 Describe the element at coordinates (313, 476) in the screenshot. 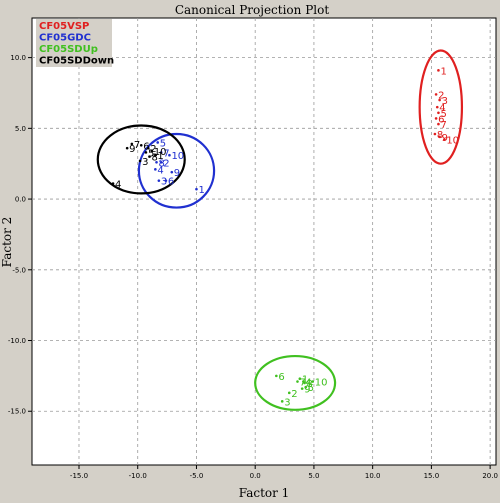

I see `x-tick-label: 5.0` at that location.